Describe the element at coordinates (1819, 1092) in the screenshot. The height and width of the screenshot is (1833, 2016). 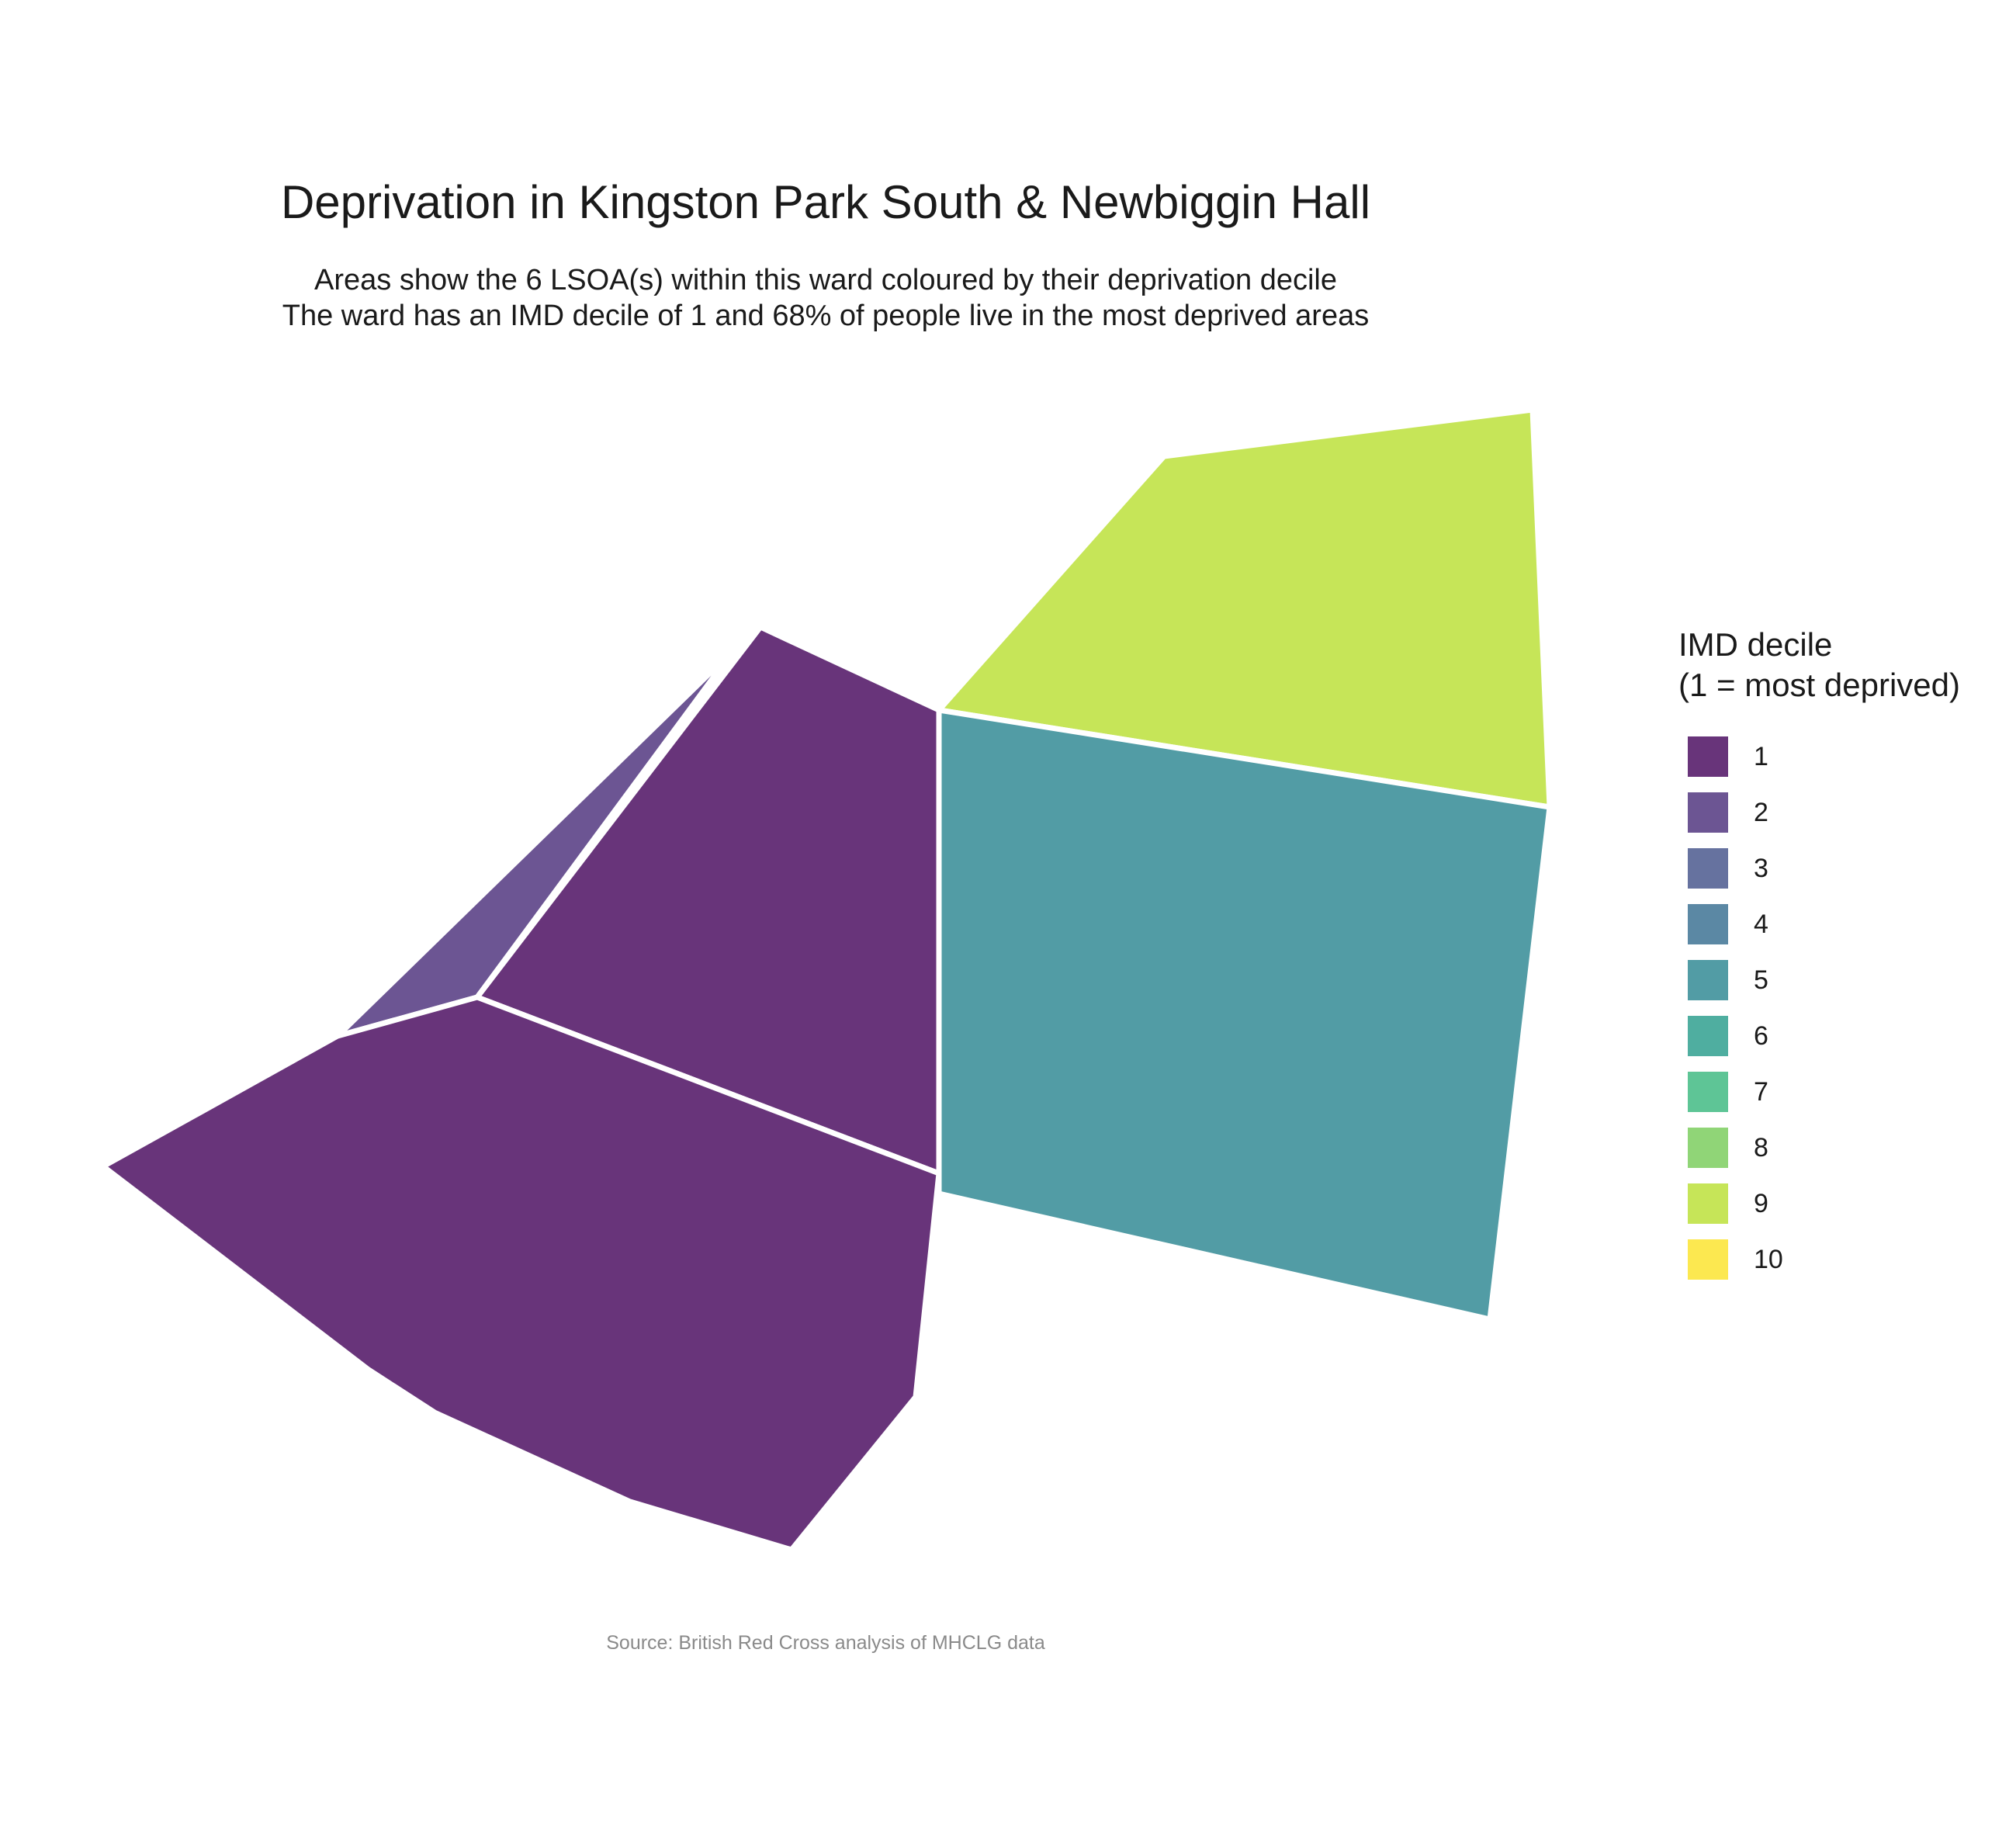
I see `legend-item: 7` at that location.